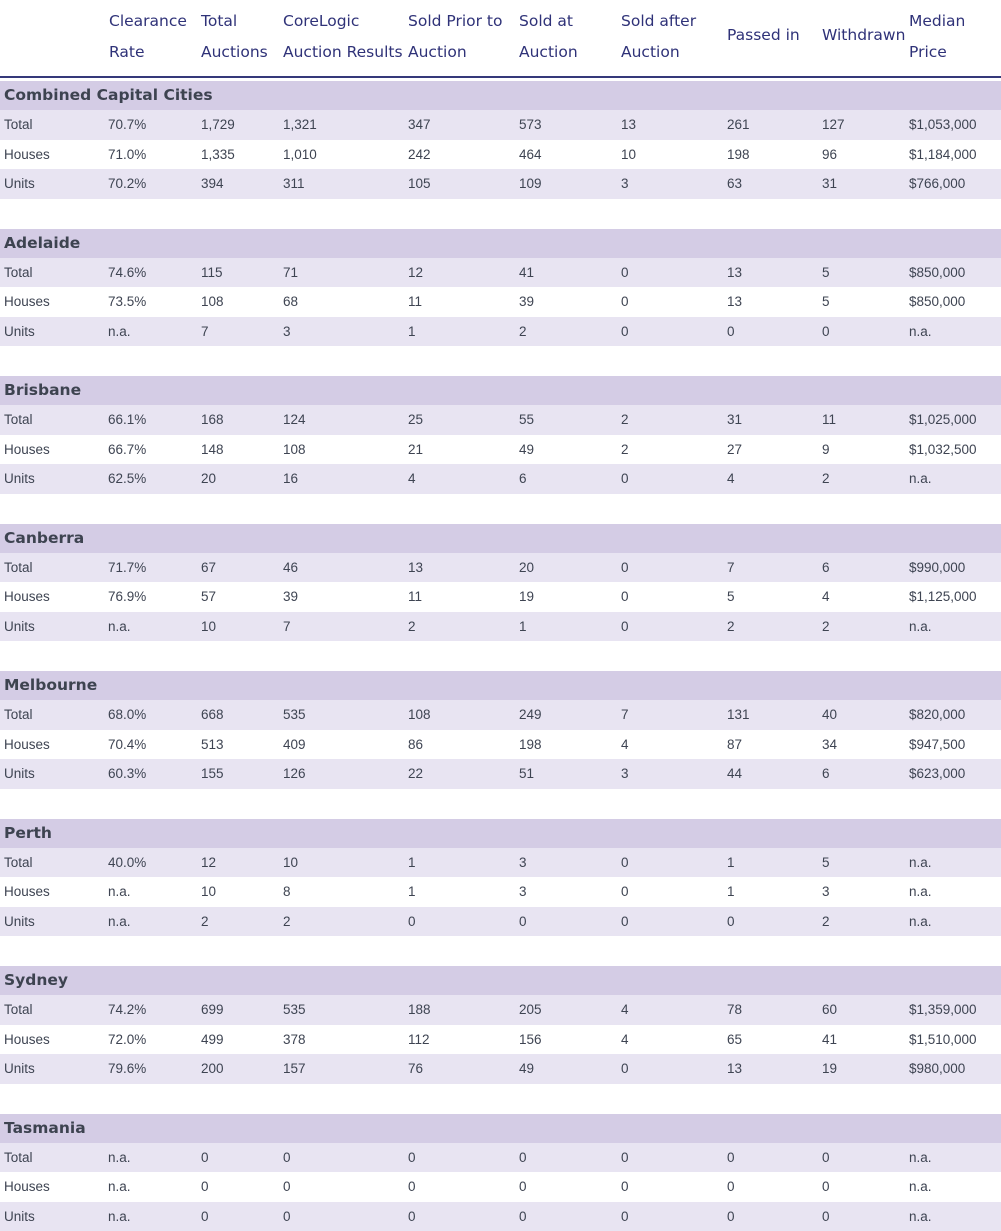 The height and width of the screenshot is (1231, 1001). I want to click on cell-after: 3, so click(625, 773).